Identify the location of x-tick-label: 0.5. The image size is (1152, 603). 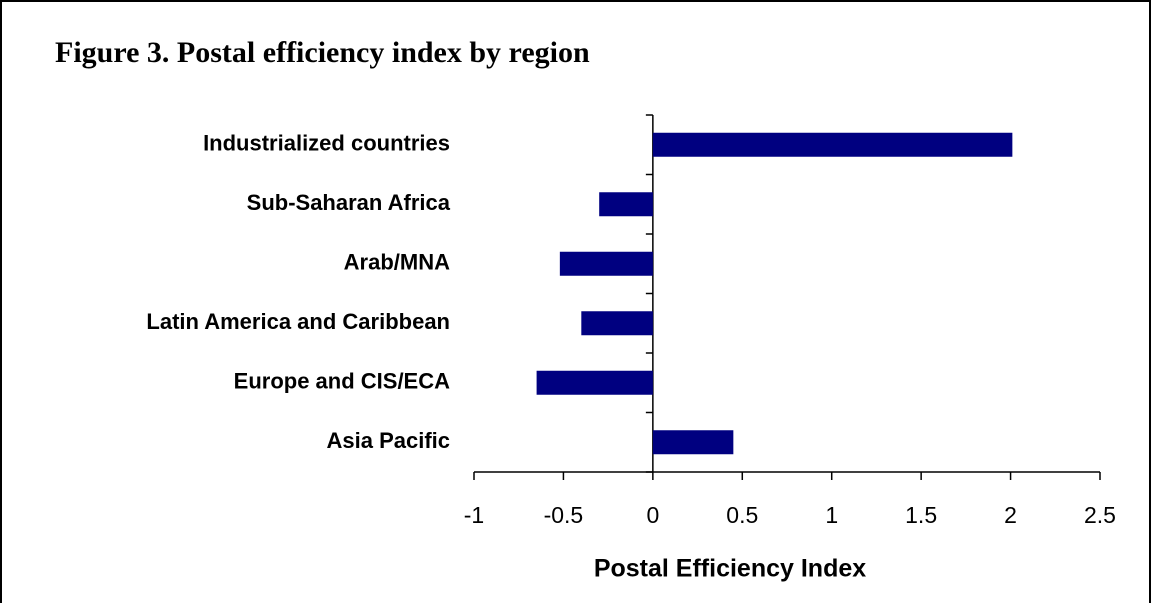
(742, 515).